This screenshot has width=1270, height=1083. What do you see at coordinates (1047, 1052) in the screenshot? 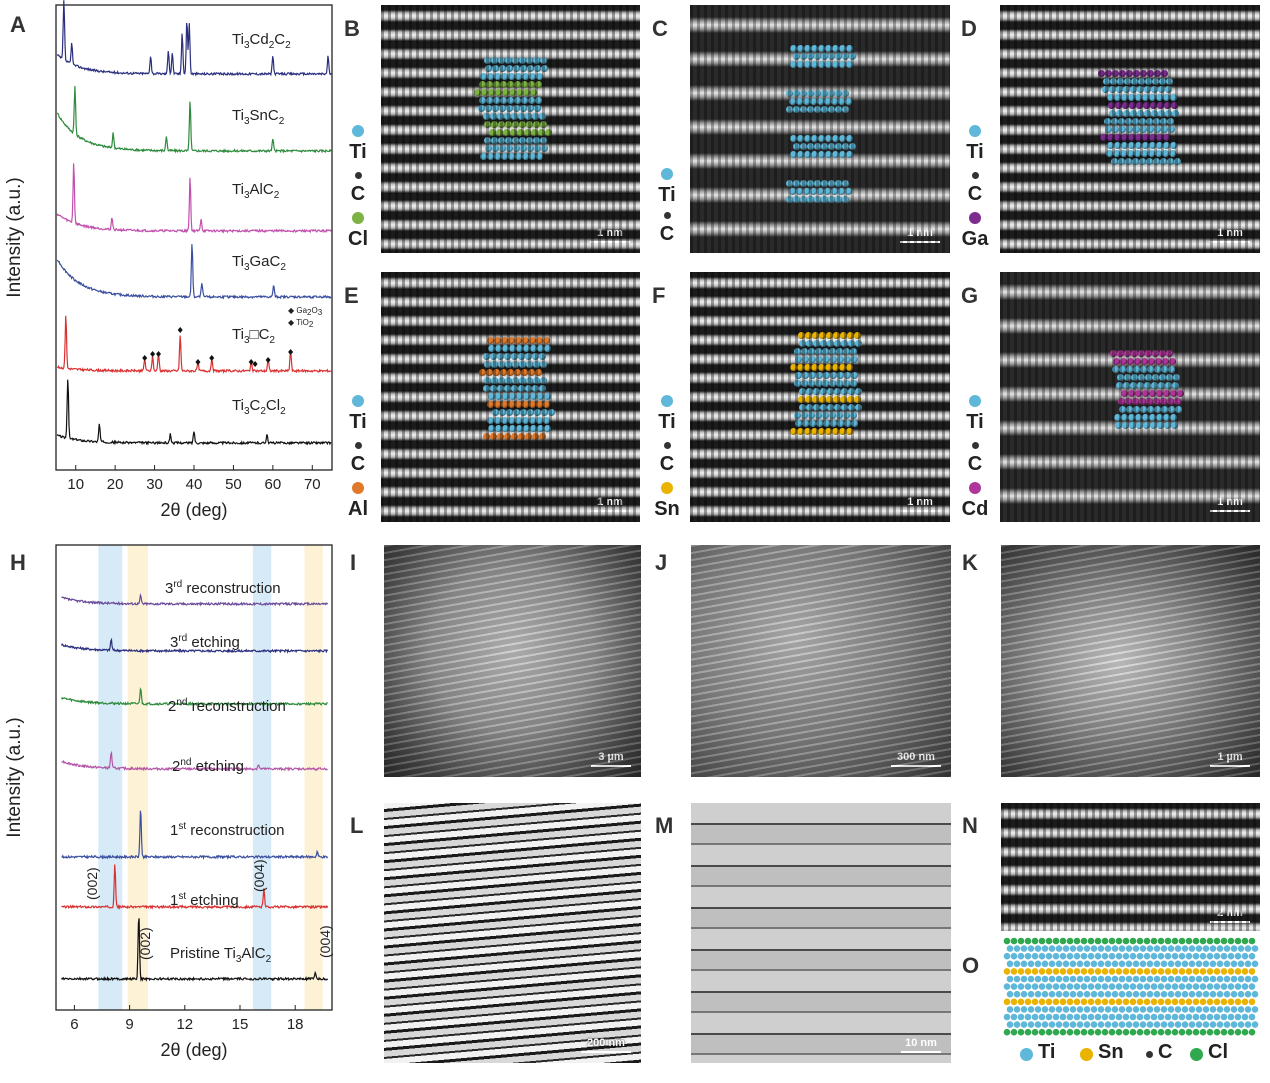
I see `legend-o-ti: Ti` at bounding box center [1047, 1052].